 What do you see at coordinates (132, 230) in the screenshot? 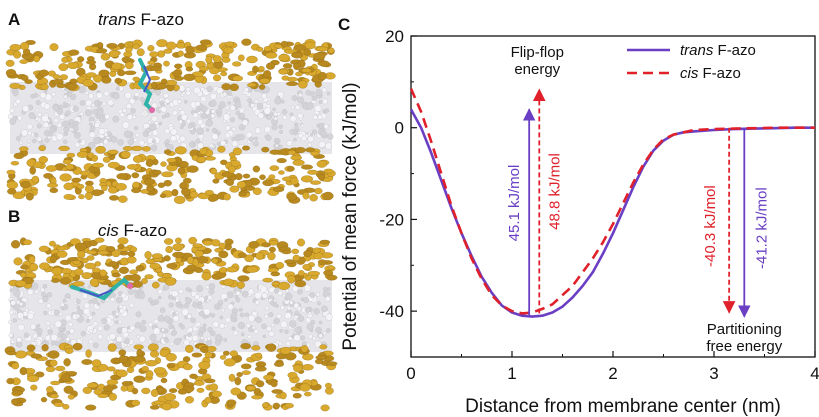
I see `panel-b-title: cis F-azo` at bounding box center [132, 230].